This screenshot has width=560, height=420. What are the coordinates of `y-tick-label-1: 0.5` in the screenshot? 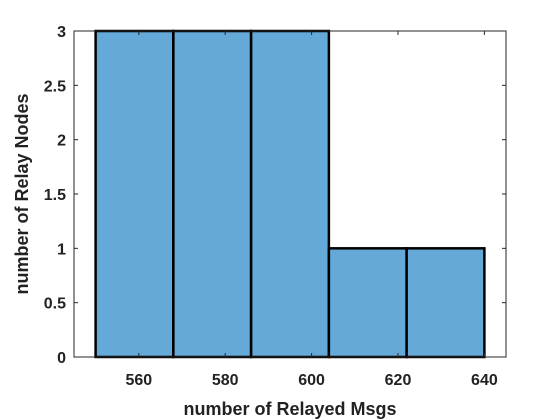 It's located at (55, 304).